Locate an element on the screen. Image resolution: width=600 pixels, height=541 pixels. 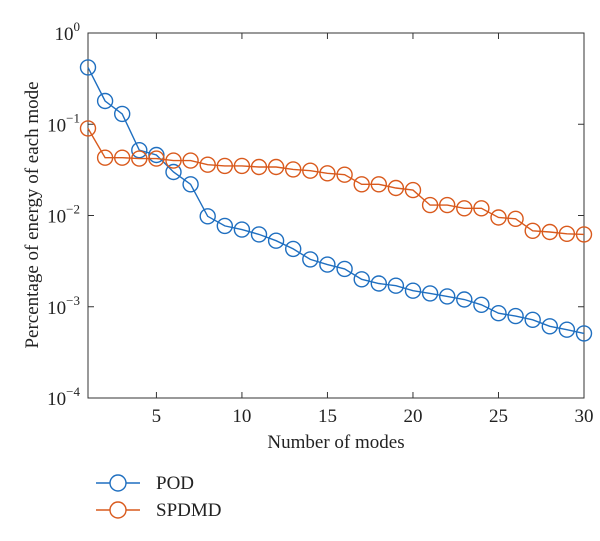
x-tick-label: 20 is located at coordinates (412, 416).